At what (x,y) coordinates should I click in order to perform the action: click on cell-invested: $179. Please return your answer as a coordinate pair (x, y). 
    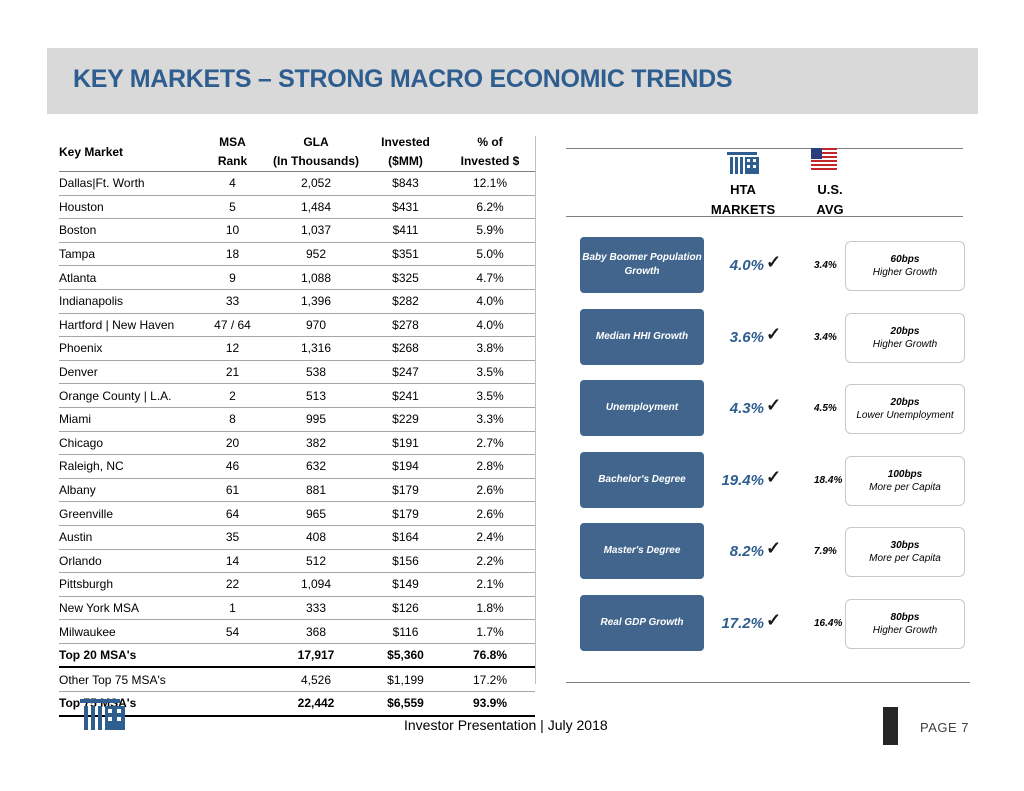
    Looking at the image, I should click on (405, 513).